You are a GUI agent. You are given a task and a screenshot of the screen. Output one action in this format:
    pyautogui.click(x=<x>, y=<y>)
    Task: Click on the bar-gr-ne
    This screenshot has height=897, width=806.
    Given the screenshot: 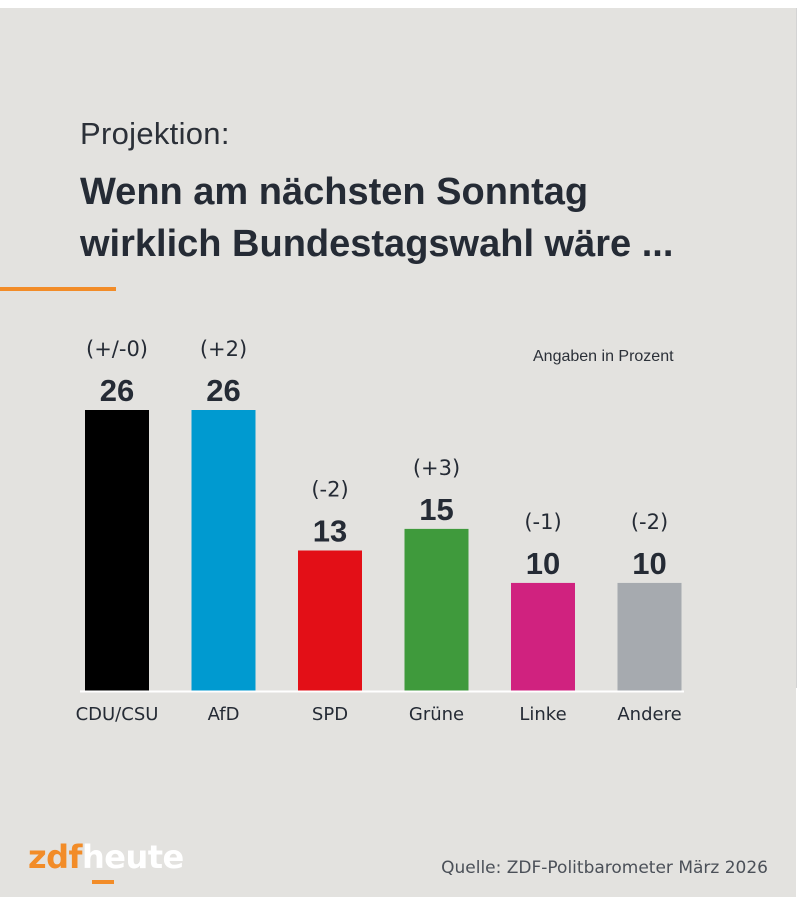 What is the action you would take?
    pyautogui.click(x=436, y=609)
    